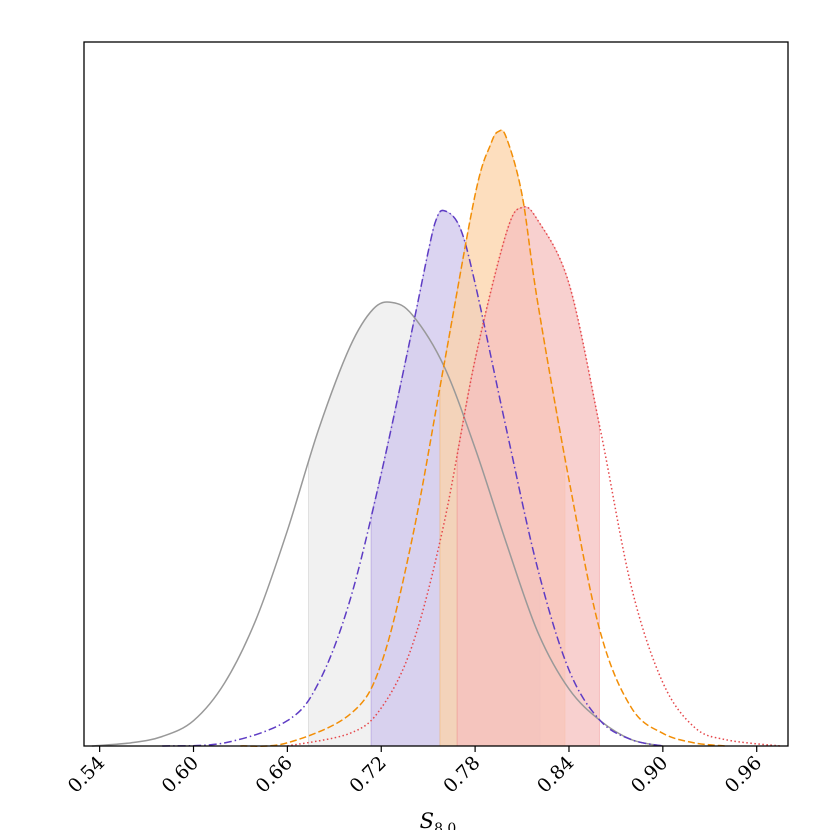  Describe the element at coordinates (743, 774) in the screenshot. I see `x-tick-label: 0.96` at that location.